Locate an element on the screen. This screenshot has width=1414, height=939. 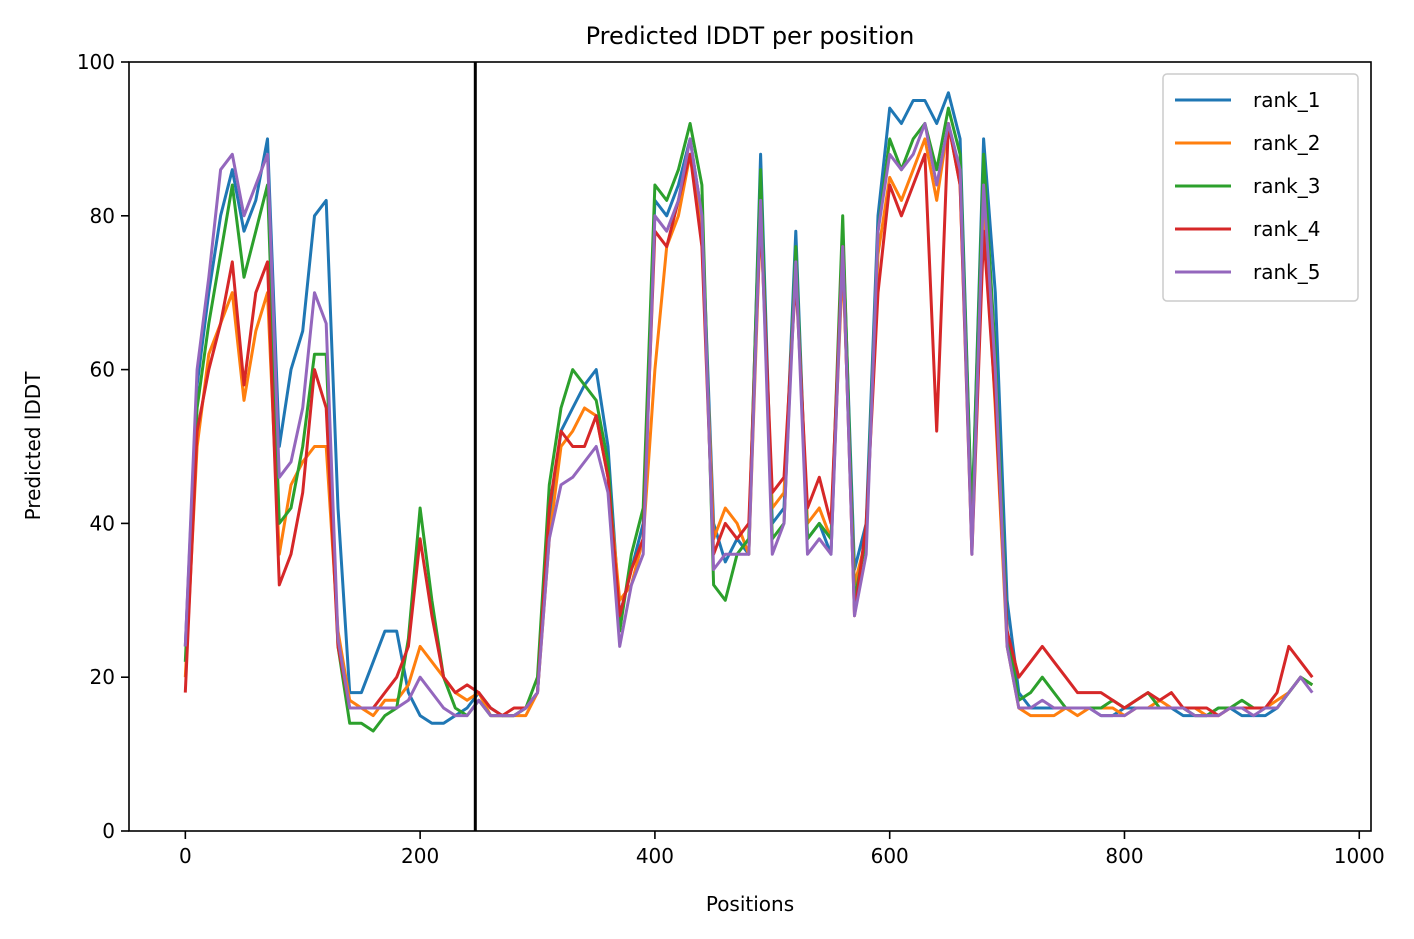
y-tick-label: 0 is located at coordinates (108, 831).